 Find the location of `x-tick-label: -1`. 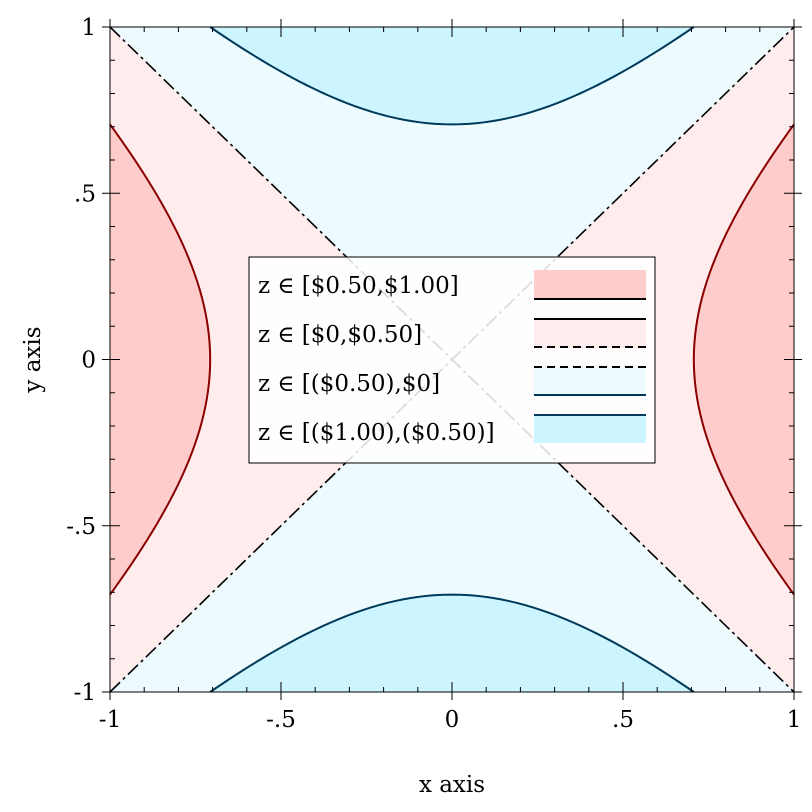

x-tick-label: -1 is located at coordinates (110, 720).